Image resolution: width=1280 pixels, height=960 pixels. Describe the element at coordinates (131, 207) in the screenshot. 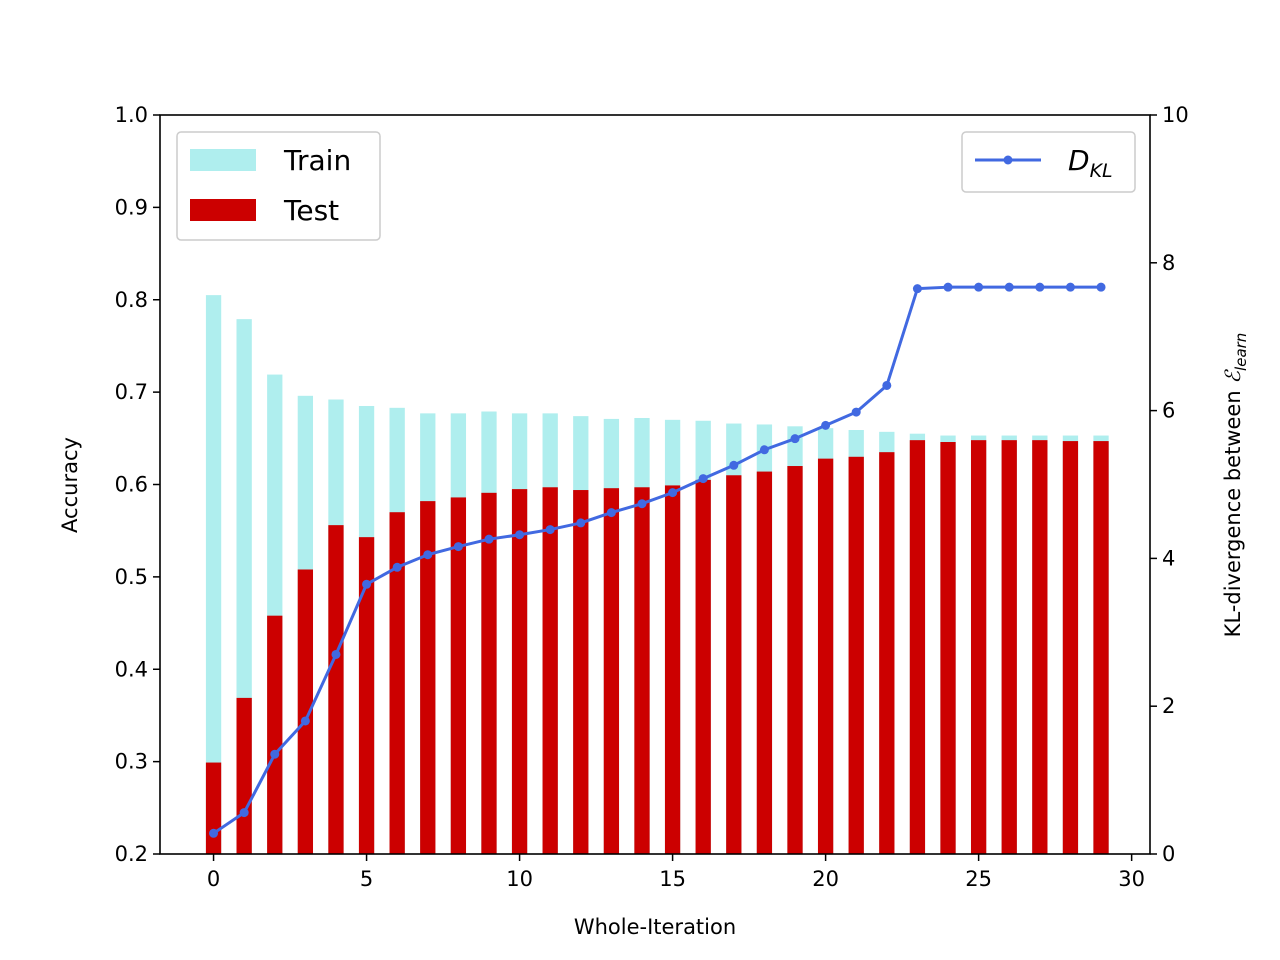

I see `y-tick-label: 0.9` at that location.